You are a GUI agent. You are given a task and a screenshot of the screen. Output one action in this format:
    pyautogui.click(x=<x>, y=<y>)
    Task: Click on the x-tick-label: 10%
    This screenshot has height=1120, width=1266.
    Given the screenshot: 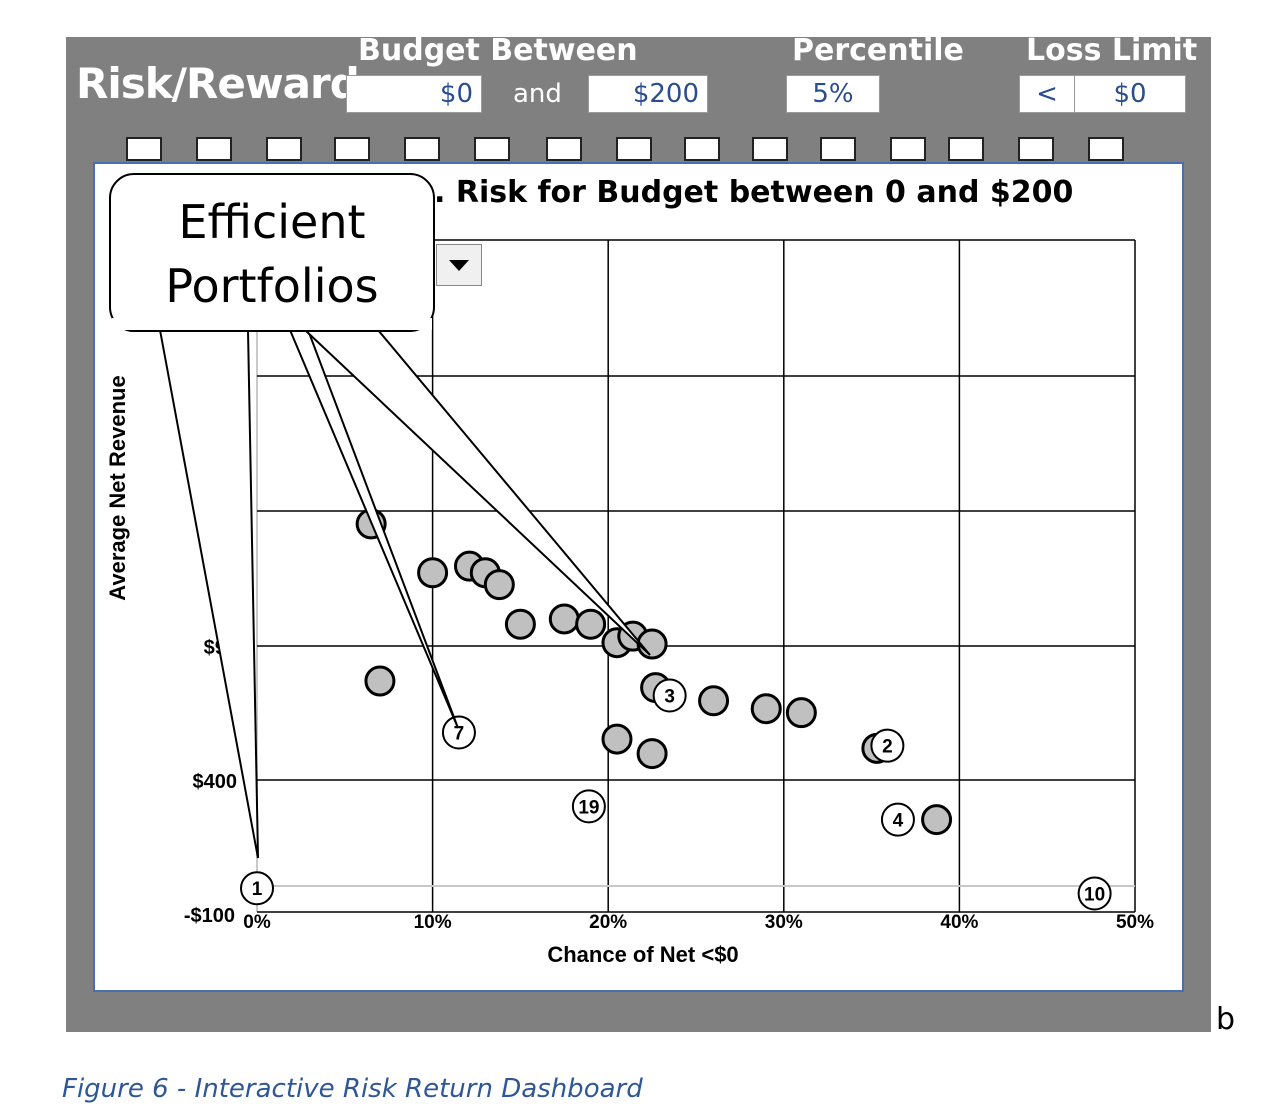 What is the action you would take?
    pyautogui.click(x=433, y=922)
    